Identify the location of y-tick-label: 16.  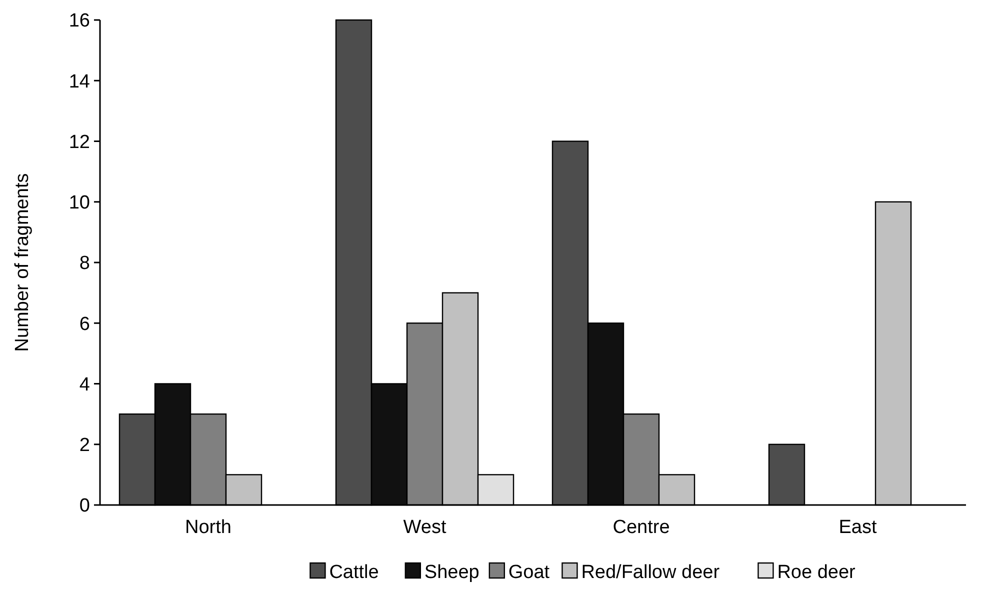
(79, 21).